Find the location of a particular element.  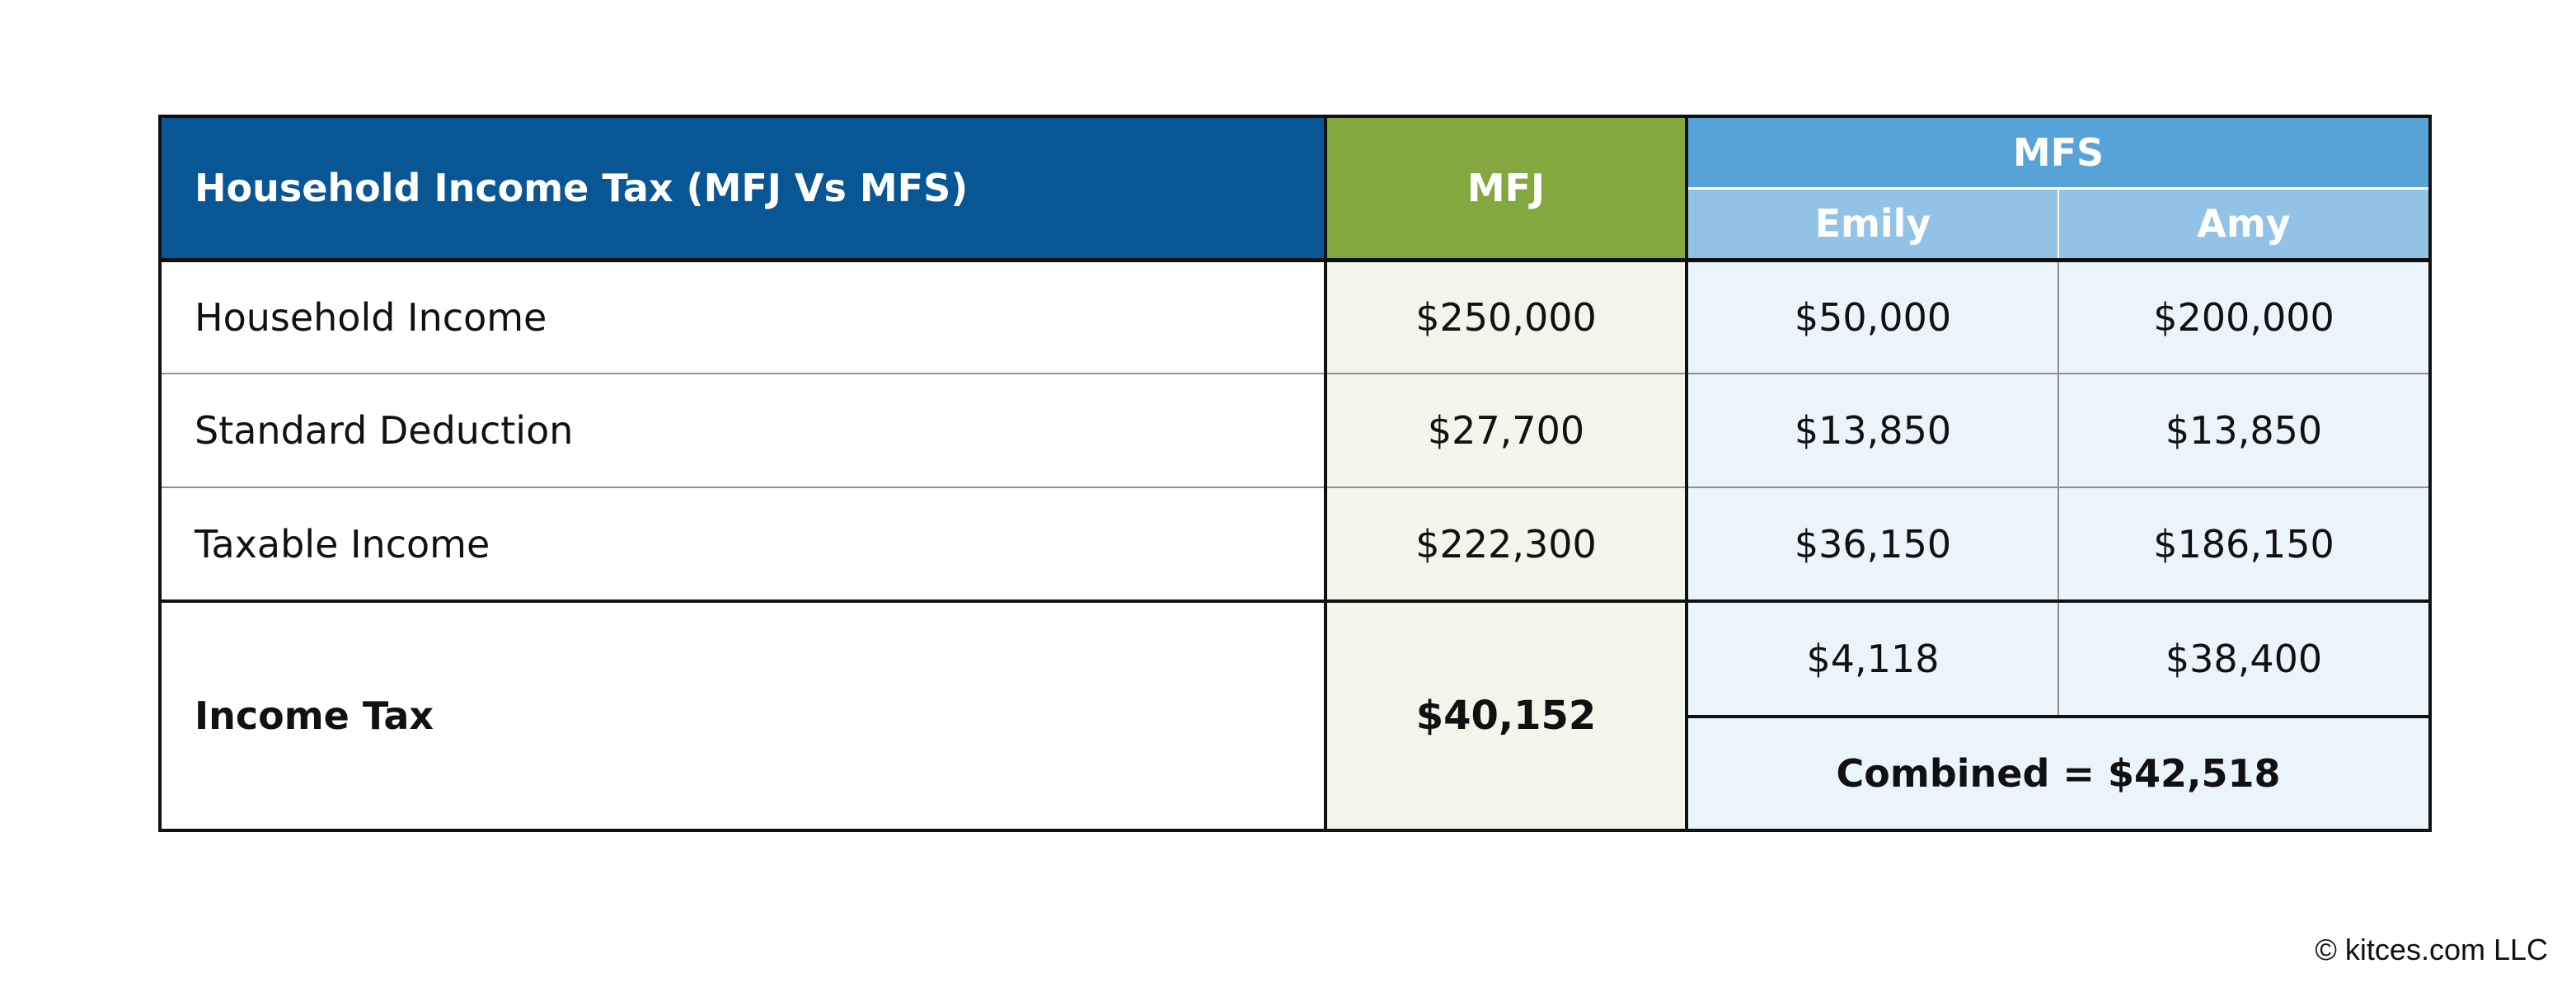

copyright-notice: © kitces.com LLC is located at coordinates (2431, 949).